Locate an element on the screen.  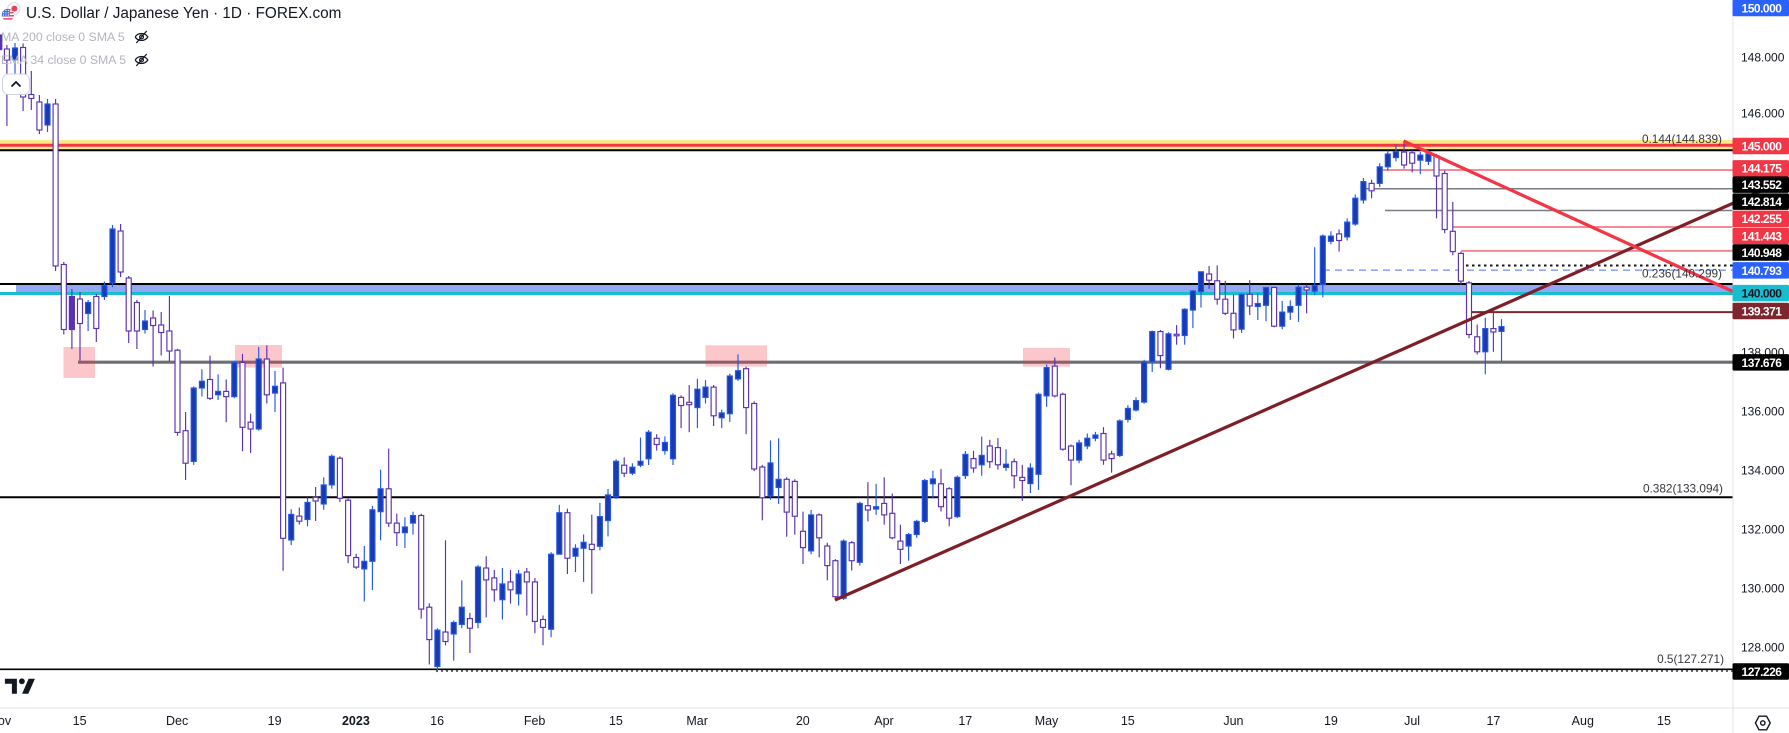
svg-text: 2023 is located at coordinates (356, 721).